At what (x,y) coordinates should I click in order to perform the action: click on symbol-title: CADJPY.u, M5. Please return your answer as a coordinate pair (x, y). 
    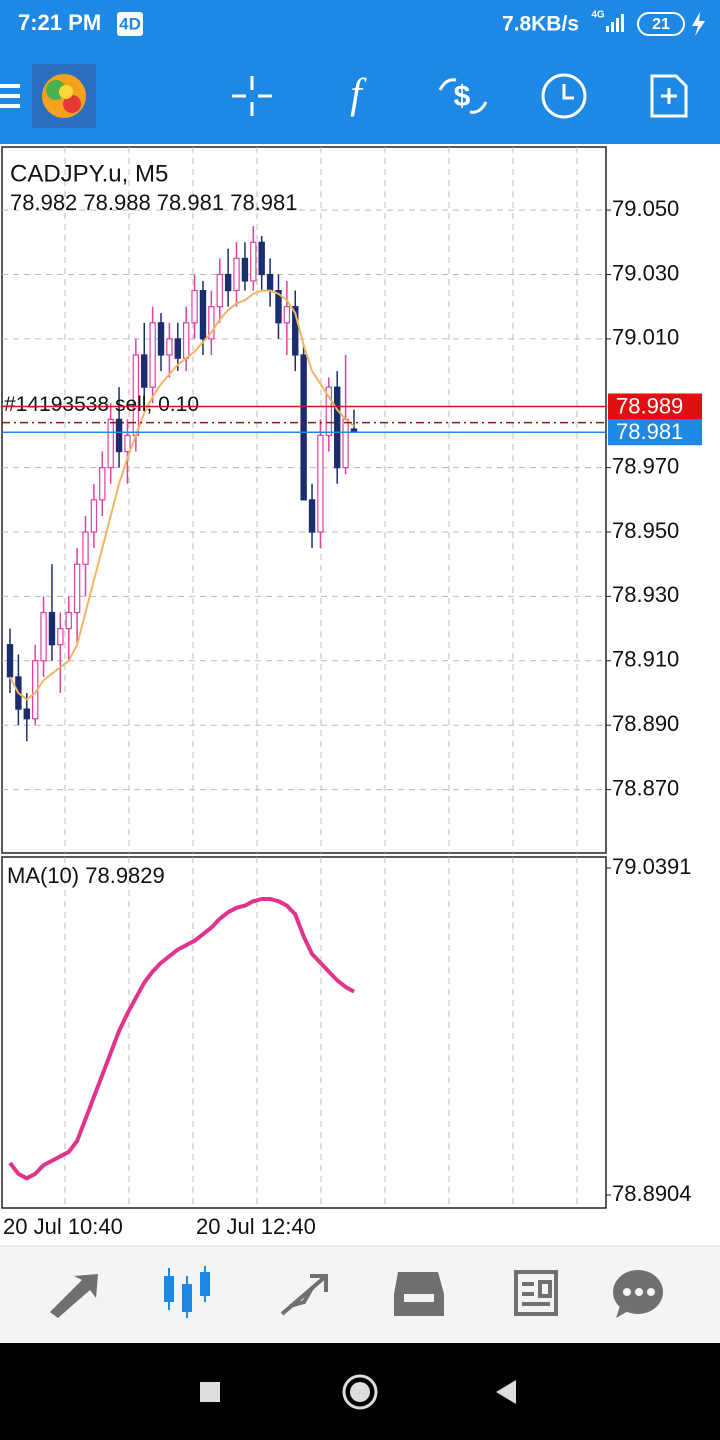
    Looking at the image, I should click on (89, 173).